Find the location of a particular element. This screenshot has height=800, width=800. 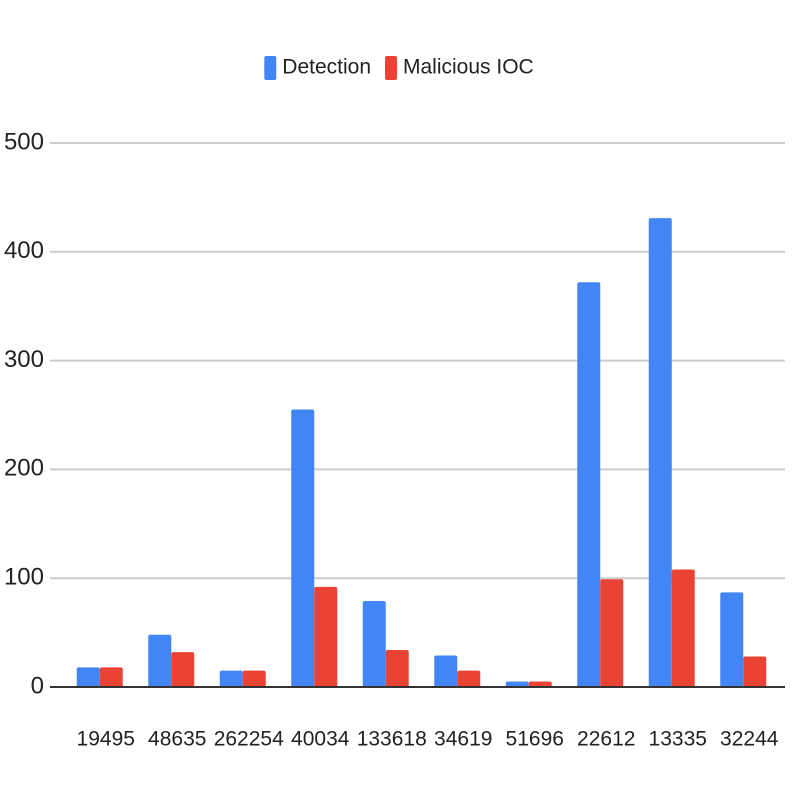

x-tick-label: 262254 is located at coordinates (249, 739).